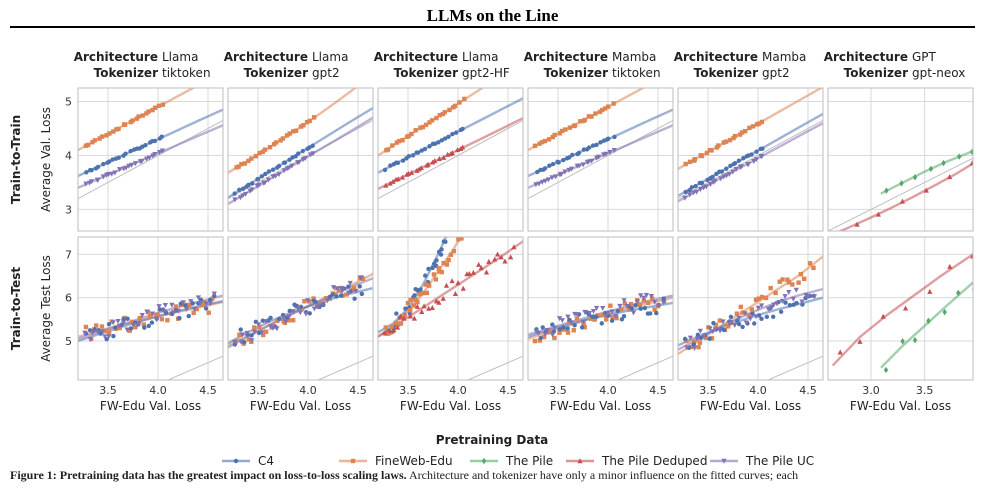 The image size is (985, 489). What do you see at coordinates (68, 298) in the screenshot?
I see `y-tick-label: 6` at bounding box center [68, 298].